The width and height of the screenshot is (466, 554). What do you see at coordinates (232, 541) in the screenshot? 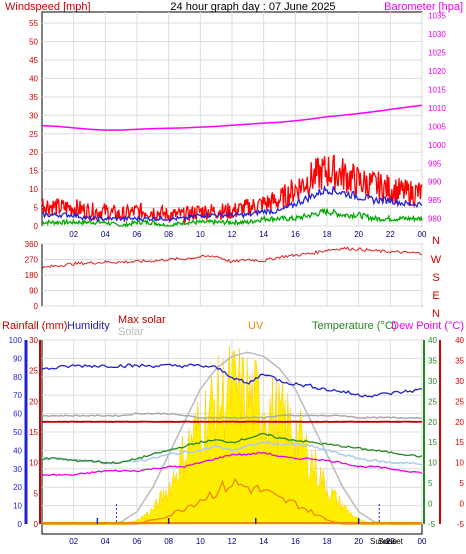
I see `weather-x-tick-label: 12` at bounding box center [232, 541].